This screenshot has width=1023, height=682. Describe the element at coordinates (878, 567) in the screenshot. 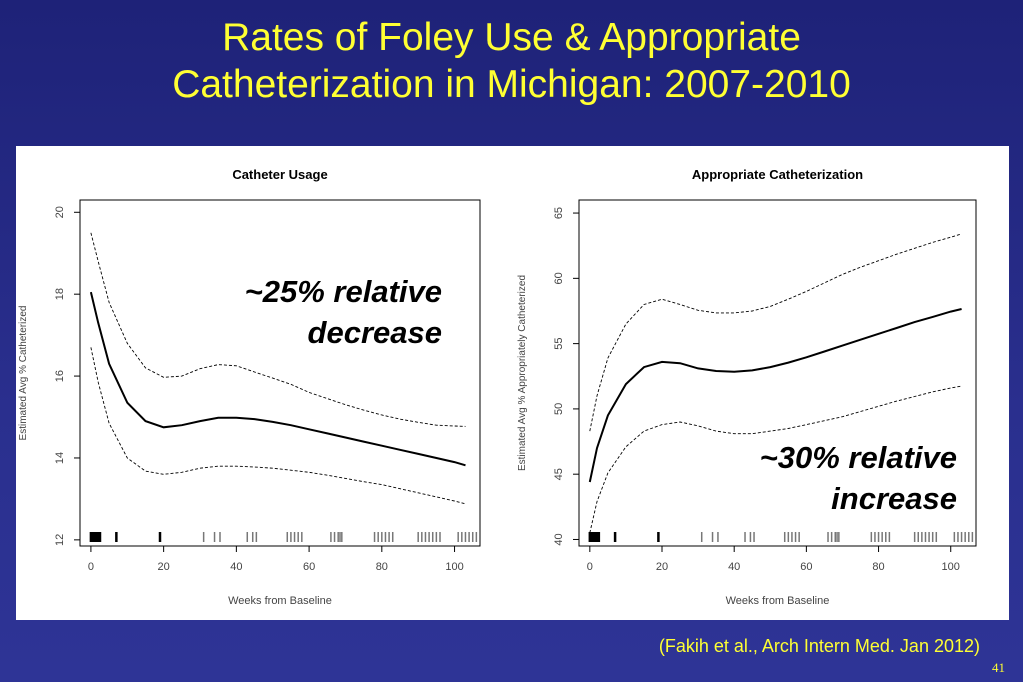

I see `appropriate-x-tick-label: 80` at that location.